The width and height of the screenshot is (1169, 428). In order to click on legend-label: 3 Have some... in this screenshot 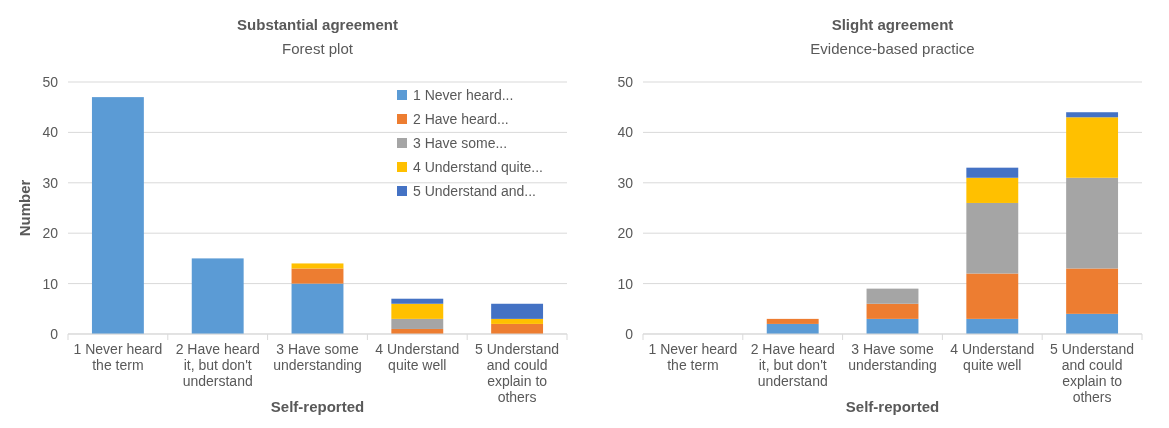, I will do `click(460, 143)`.